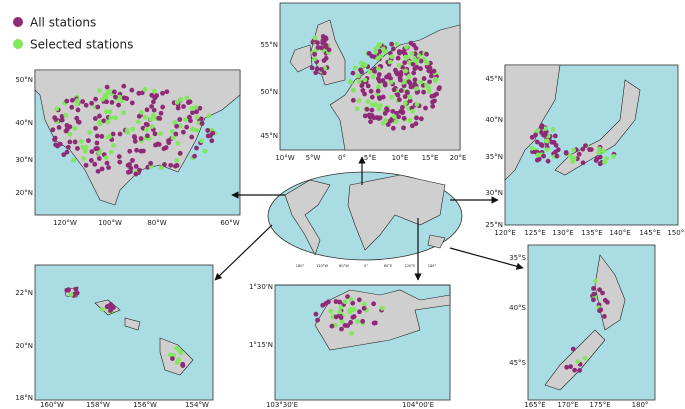  Describe the element at coordinates (494, 225) in the screenshot. I see `lat-label: 25°N` at that location.